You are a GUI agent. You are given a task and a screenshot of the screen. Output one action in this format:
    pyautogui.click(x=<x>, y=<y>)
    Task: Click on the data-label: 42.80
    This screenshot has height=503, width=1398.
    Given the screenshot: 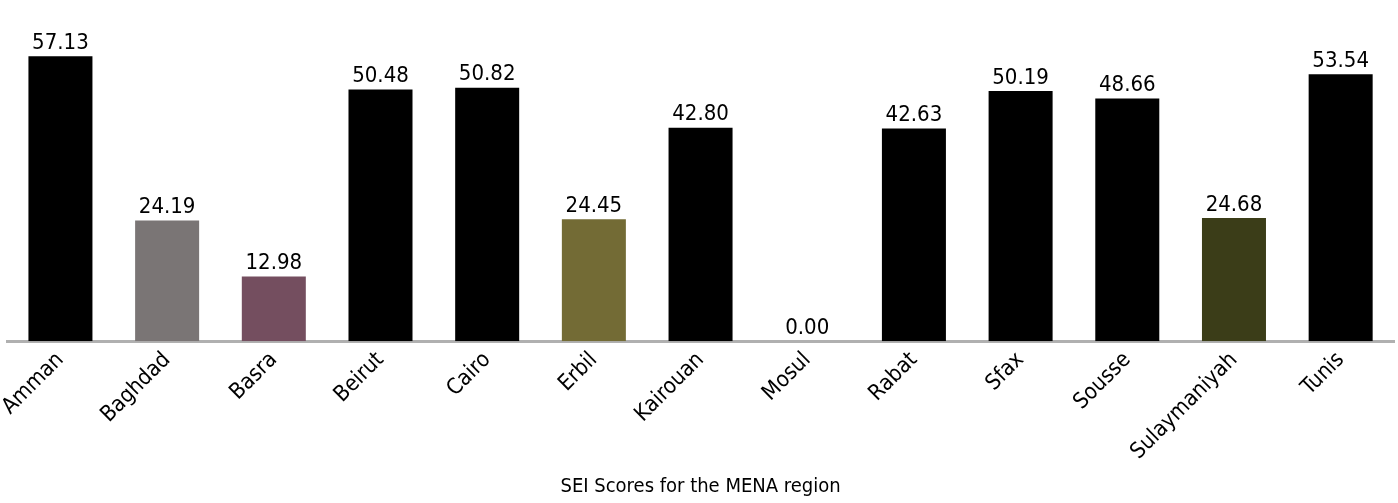 What is the action you would take?
    pyautogui.click(x=700, y=113)
    